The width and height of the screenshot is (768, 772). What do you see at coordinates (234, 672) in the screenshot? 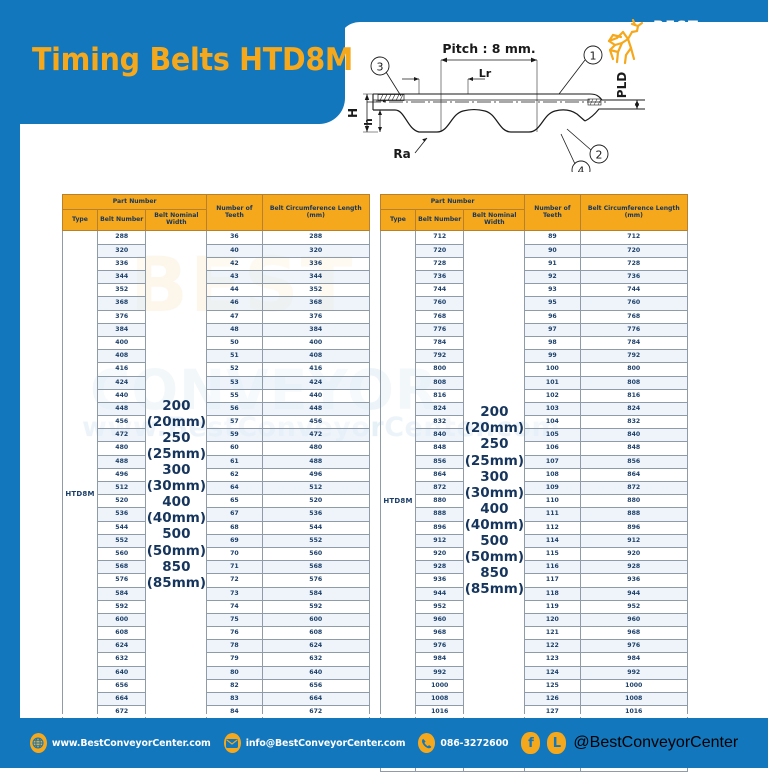
I see `cell-number-of-teeth: 80` at bounding box center [234, 672].